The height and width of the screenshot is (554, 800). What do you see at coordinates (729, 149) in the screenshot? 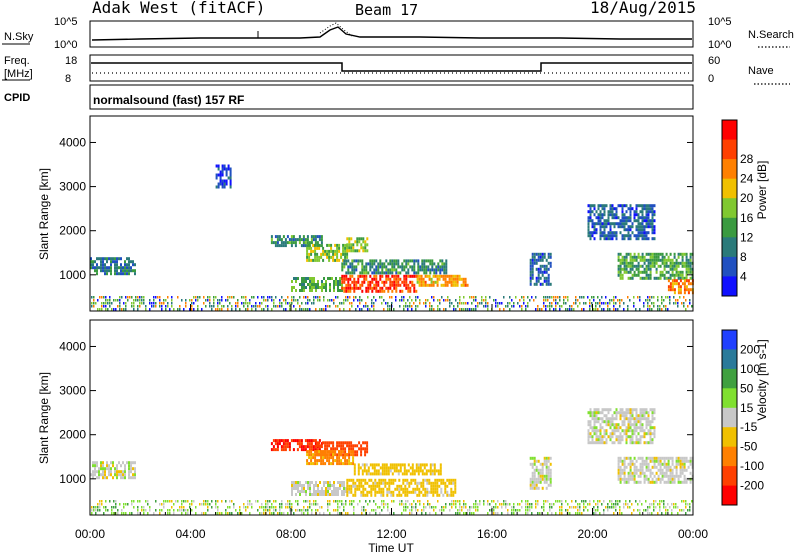
I see `colorbar-segment` at bounding box center [729, 149].